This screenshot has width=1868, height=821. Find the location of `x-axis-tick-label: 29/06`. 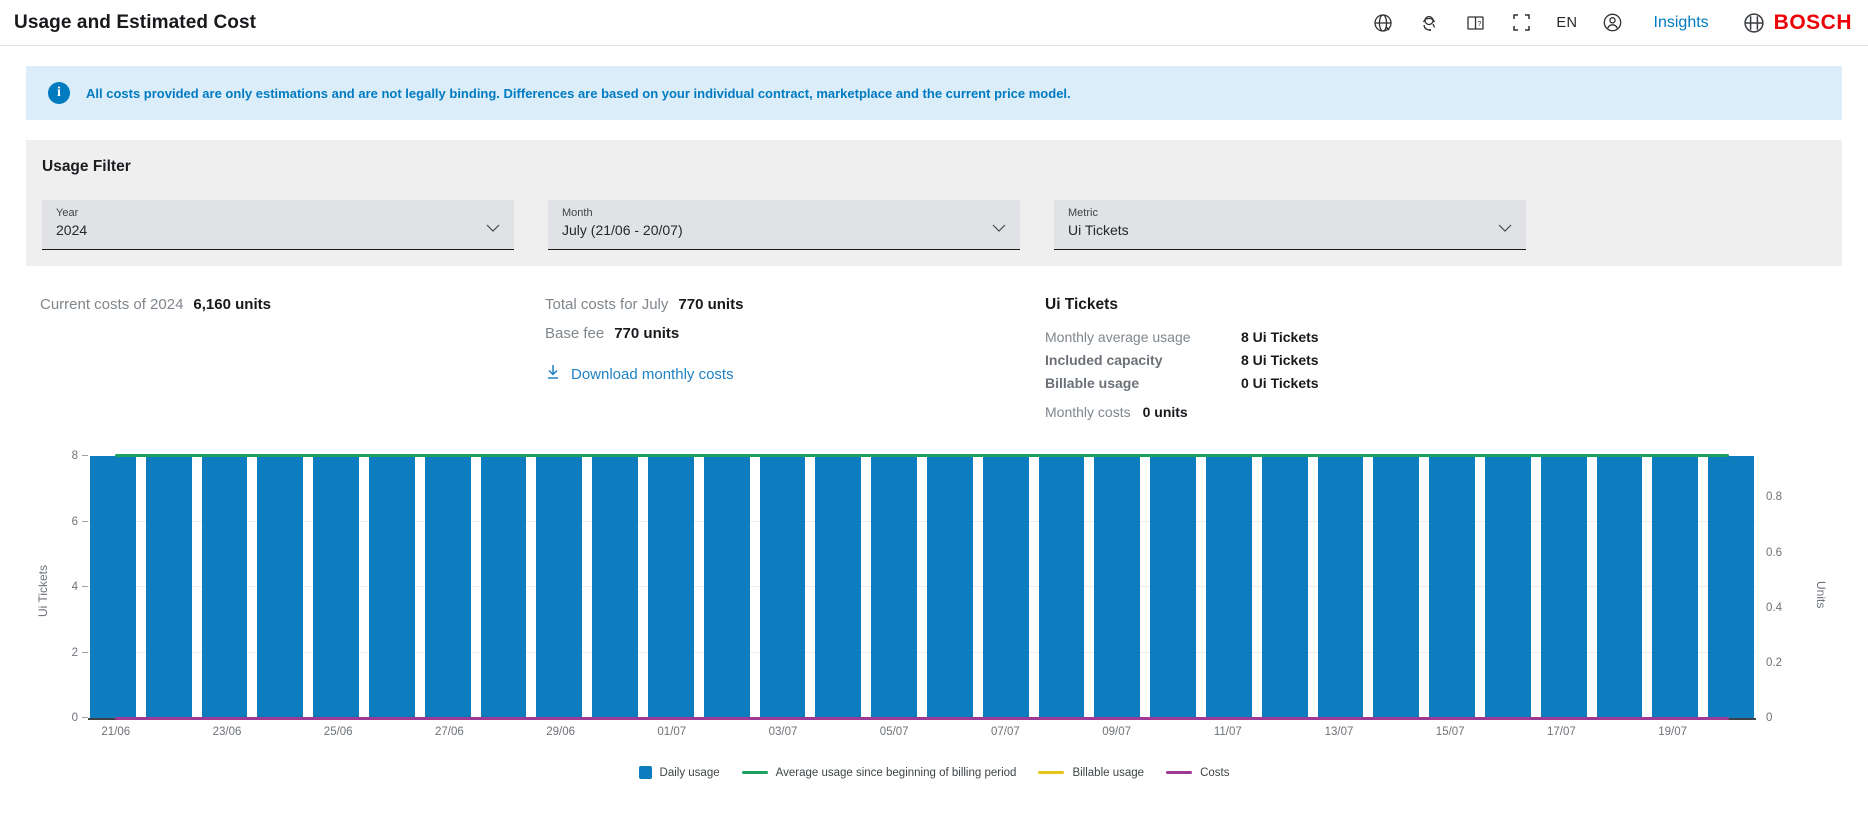

x-axis-tick-label: 29/06 is located at coordinates (560, 732).